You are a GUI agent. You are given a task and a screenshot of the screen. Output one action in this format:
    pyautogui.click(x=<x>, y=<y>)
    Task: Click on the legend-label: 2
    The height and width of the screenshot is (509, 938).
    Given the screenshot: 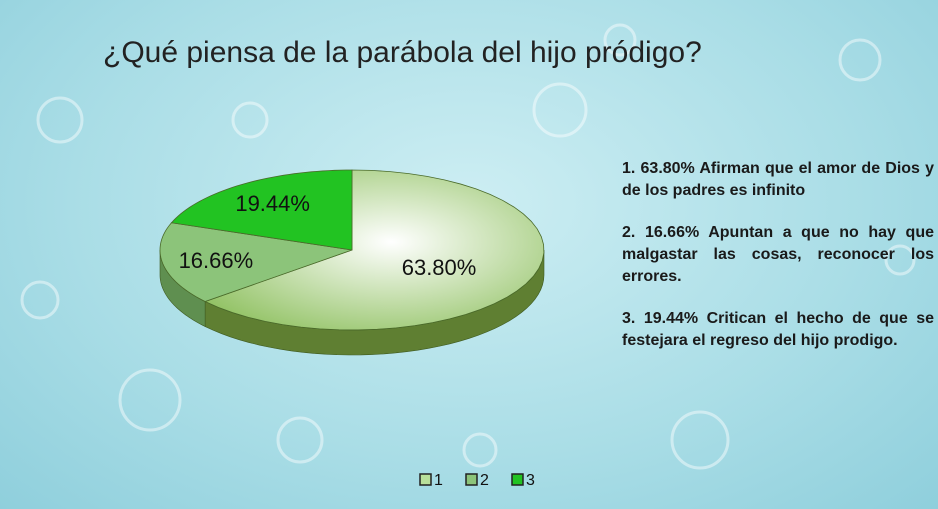 What is the action you would take?
    pyautogui.click(x=484, y=480)
    